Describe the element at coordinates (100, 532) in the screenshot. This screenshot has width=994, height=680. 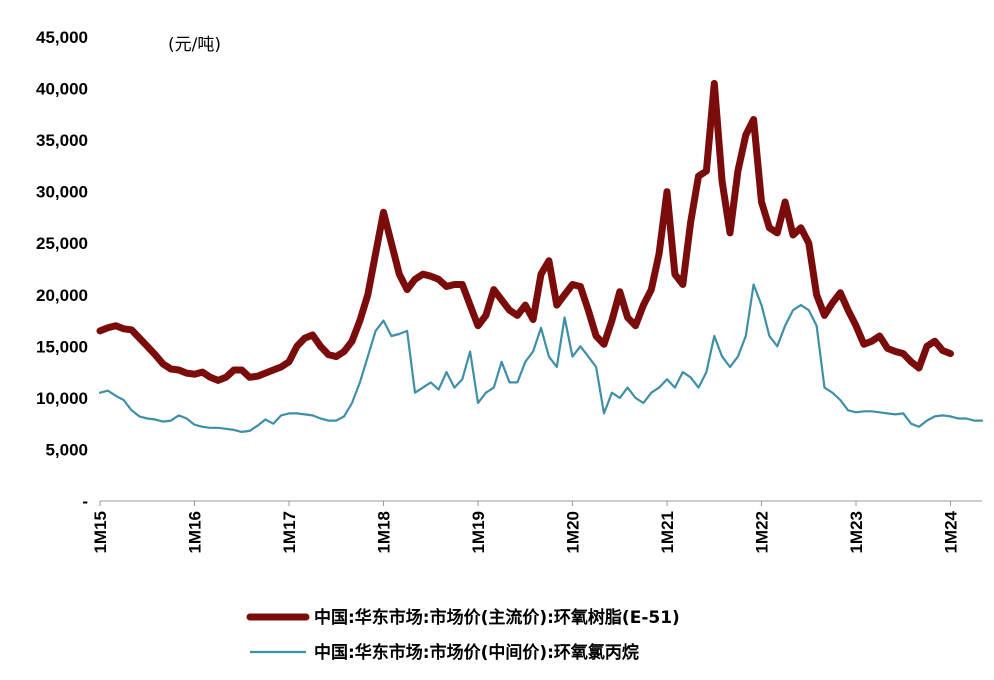
I see `x-tick-label: 1M15` at that location.